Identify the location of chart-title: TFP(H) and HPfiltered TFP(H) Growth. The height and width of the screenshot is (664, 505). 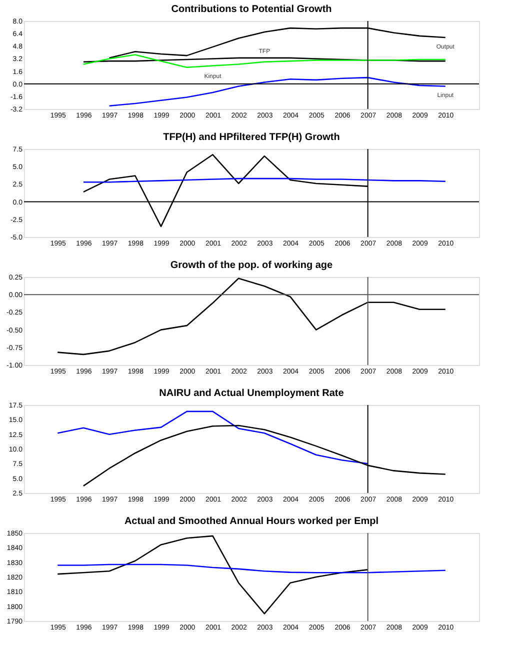
(251, 137).